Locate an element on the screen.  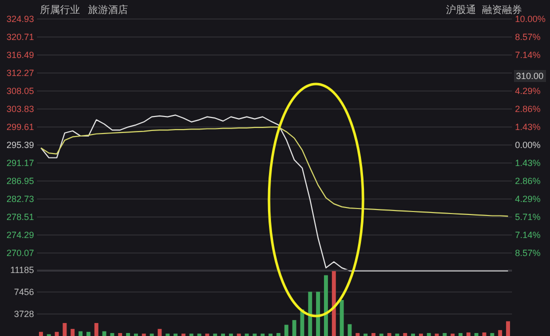
y-tick-label: 286.95 is located at coordinates (20, 181).